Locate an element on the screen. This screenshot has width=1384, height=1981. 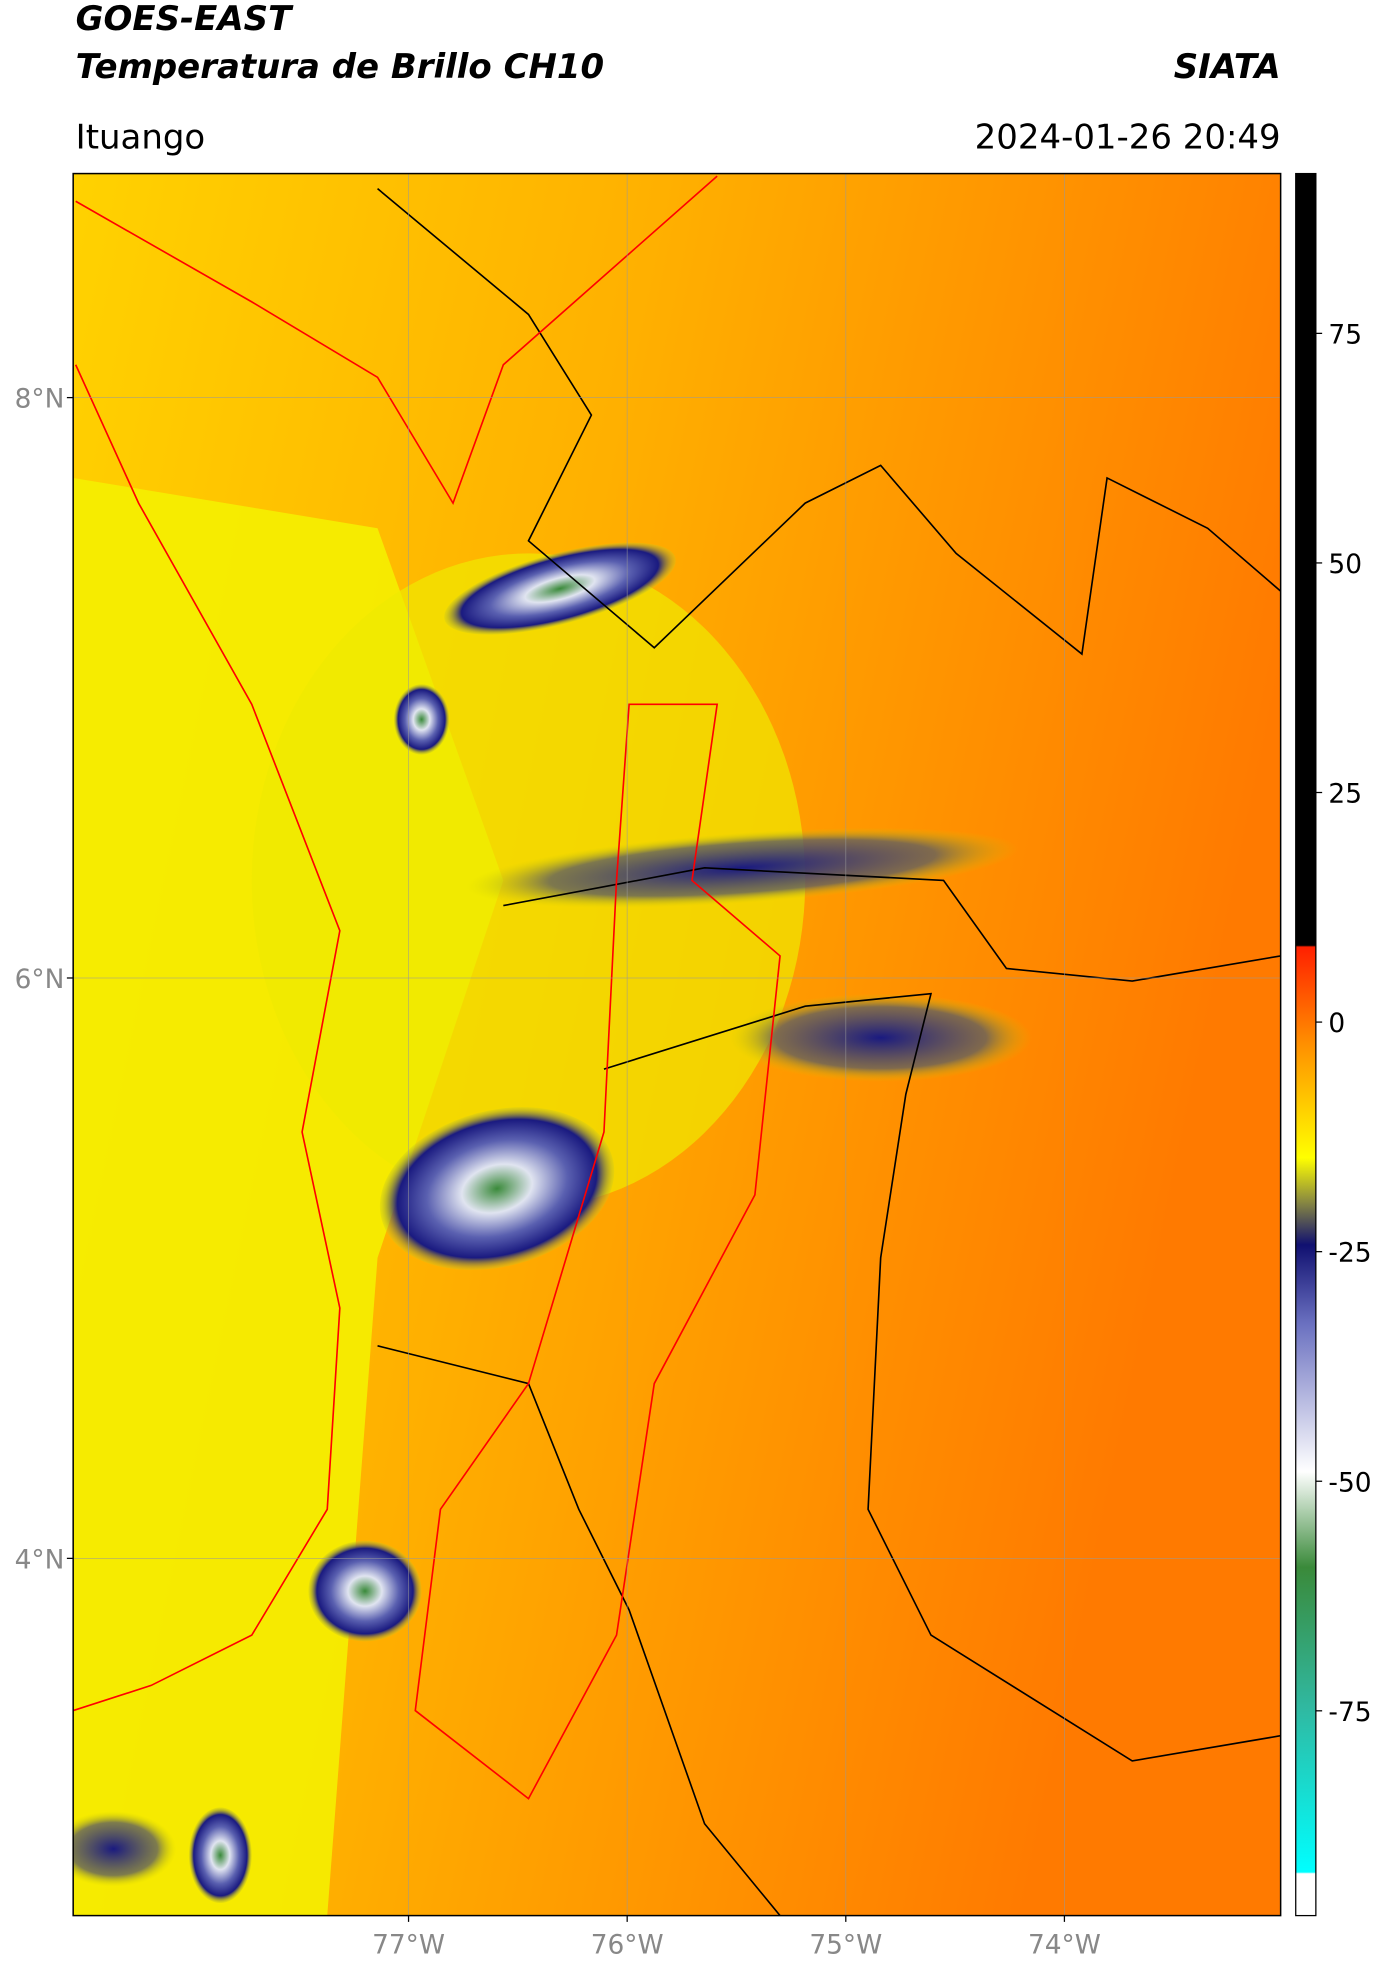
colorbar is located at coordinates (1306, 1044).